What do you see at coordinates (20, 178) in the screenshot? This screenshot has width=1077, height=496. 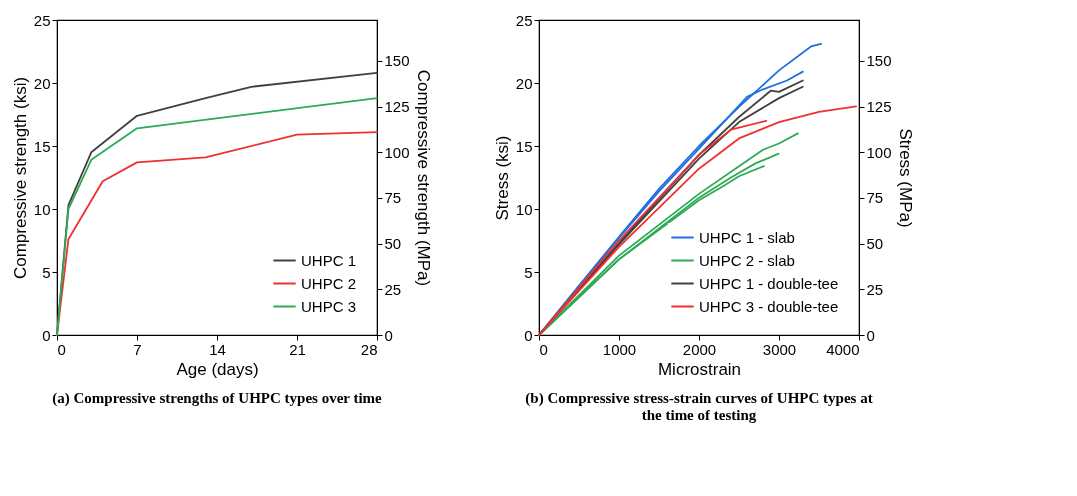 I see `y-axis-title: Compressive strength (ksi)` at bounding box center [20, 178].